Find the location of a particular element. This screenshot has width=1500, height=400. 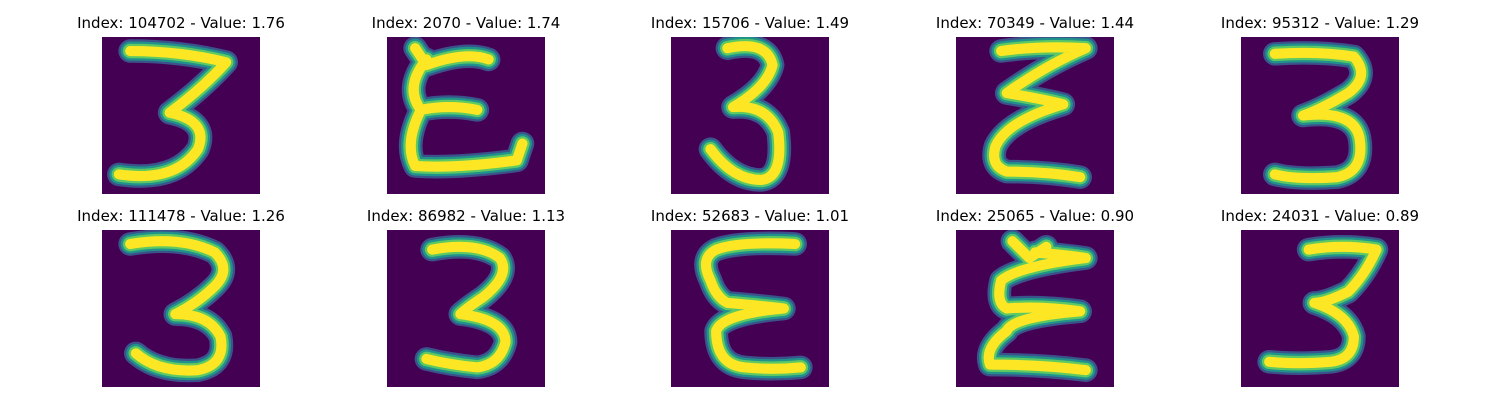

image-panel: Index: 111478 - Value: 1.26 is located at coordinates (181, 300).